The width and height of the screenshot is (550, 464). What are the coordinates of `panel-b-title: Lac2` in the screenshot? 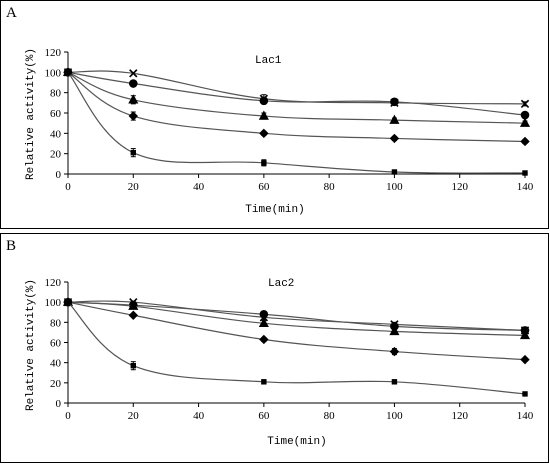 It's located at (281, 284).